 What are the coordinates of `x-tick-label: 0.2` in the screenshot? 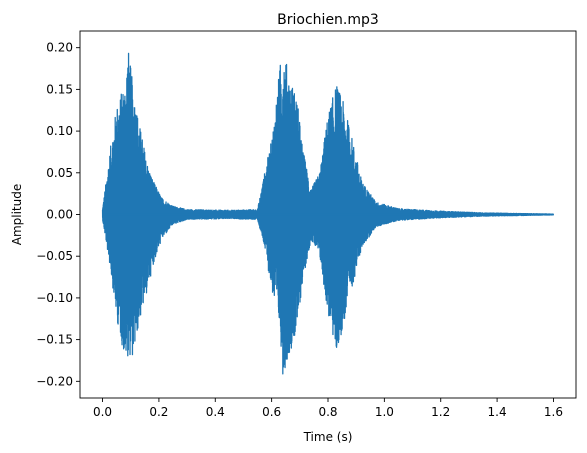 It's located at (158, 412).